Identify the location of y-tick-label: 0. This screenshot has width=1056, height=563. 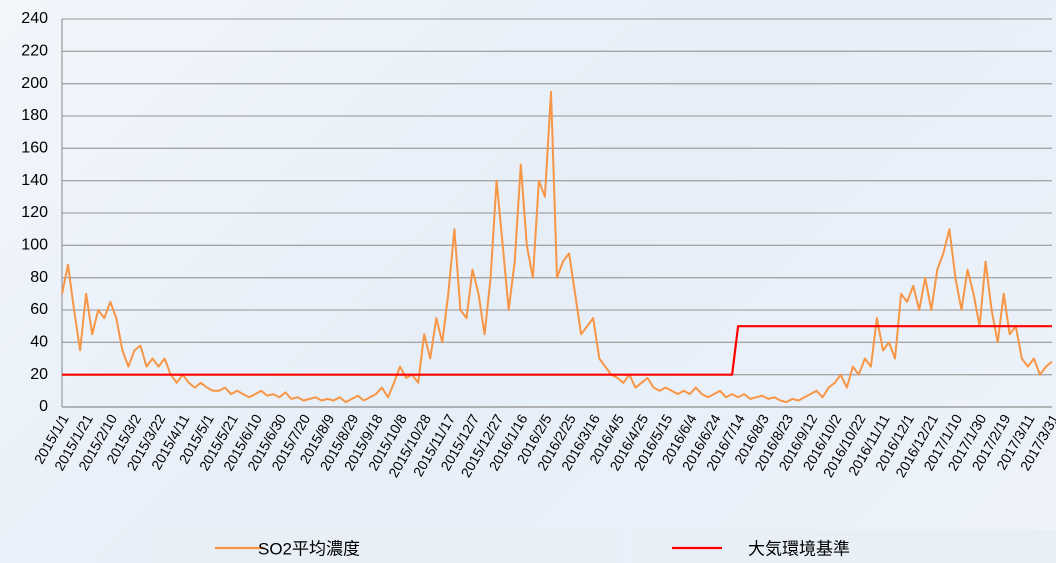
(43, 406).